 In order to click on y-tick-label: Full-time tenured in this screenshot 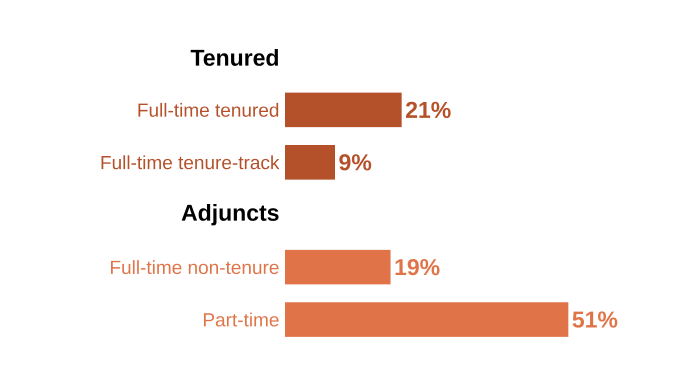, I will do `click(208, 109)`.